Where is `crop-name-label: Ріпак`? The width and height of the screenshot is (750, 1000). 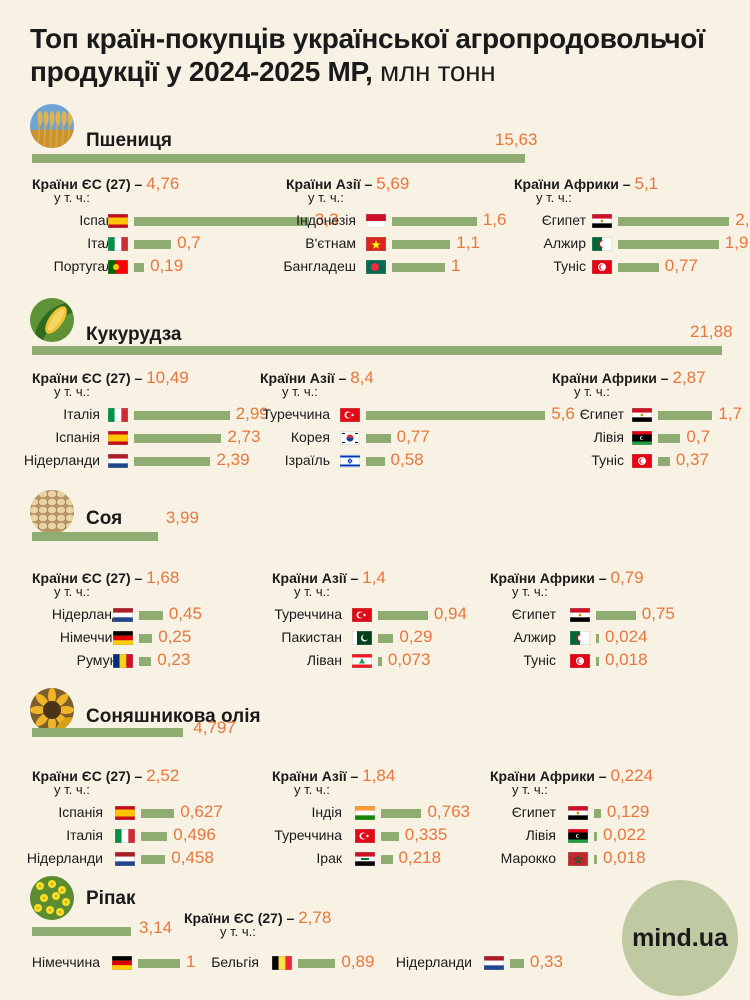 crop-name-label: Ріпак is located at coordinates (111, 898).